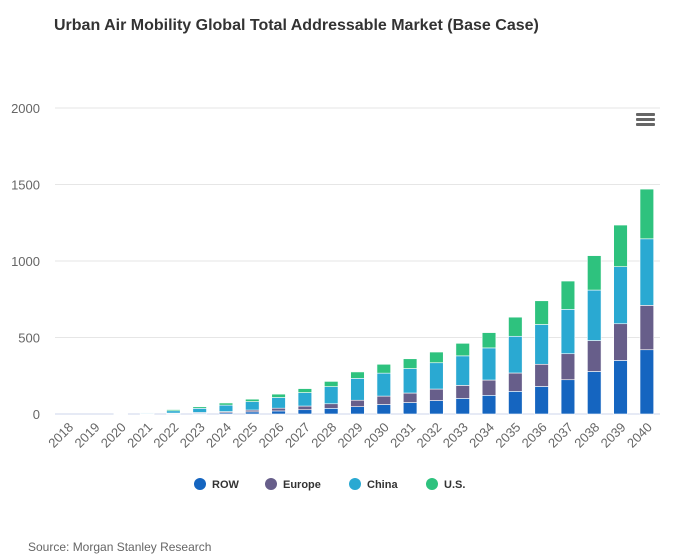  What do you see at coordinates (462, 350) in the screenshot?
I see `bar-us-2033` at bounding box center [462, 350].